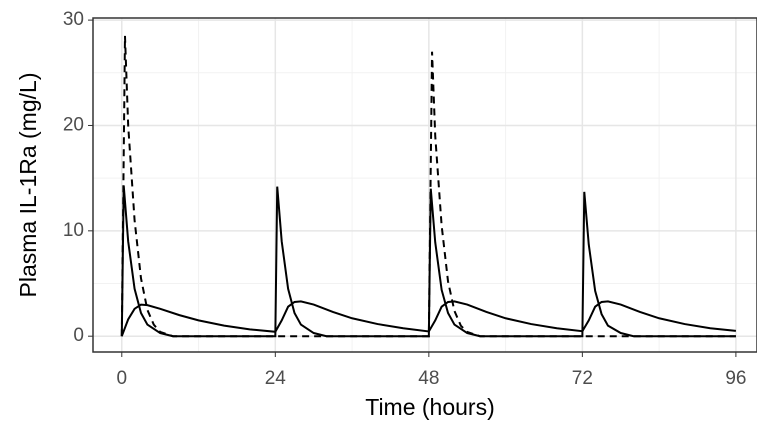 This screenshot has width=757, height=424. Describe the element at coordinates (428, 378) in the screenshot. I see `x-tick-label: 48` at that location.